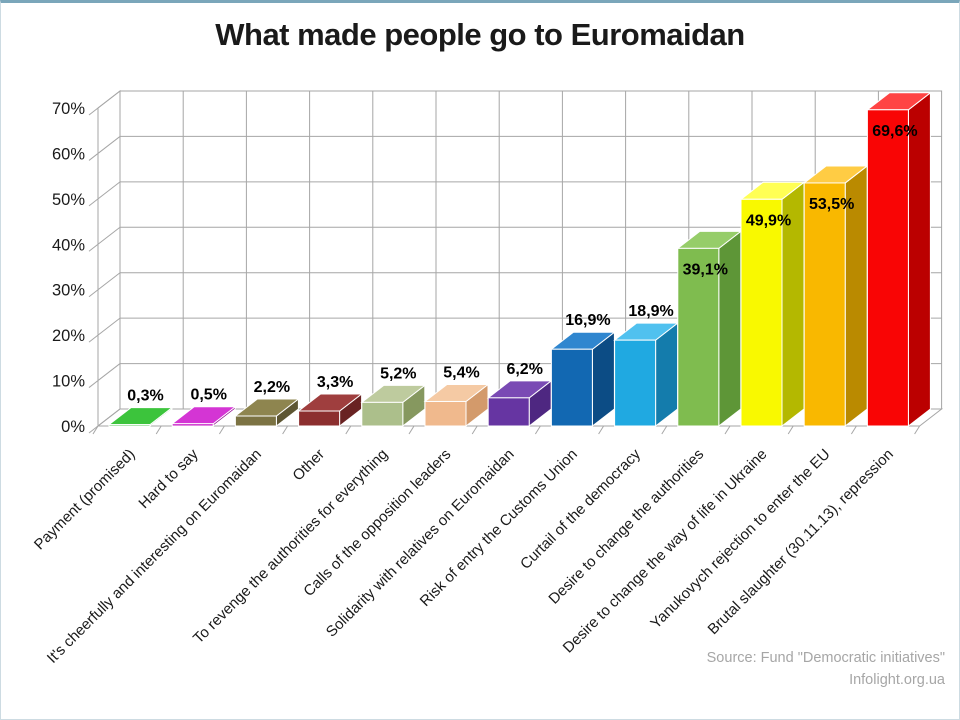  What do you see at coordinates (73, 427) in the screenshot?
I see `y-axis-label: 0%` at bounding box center [73, 427].